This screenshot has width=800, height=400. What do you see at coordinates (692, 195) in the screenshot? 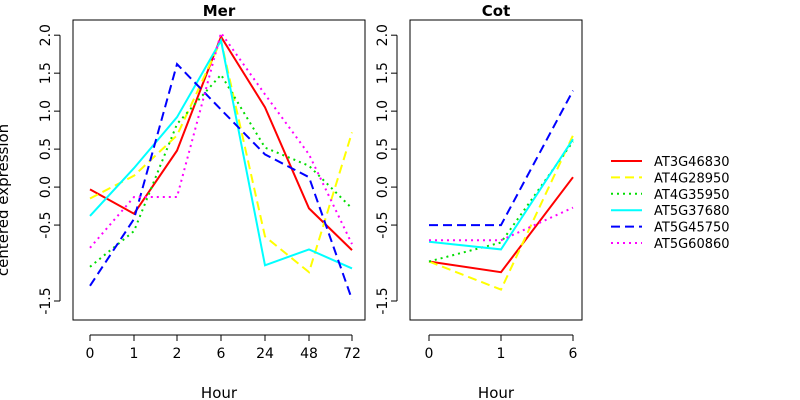
I see `legend-label: AT4G35950` at bounding box center [692, 195].